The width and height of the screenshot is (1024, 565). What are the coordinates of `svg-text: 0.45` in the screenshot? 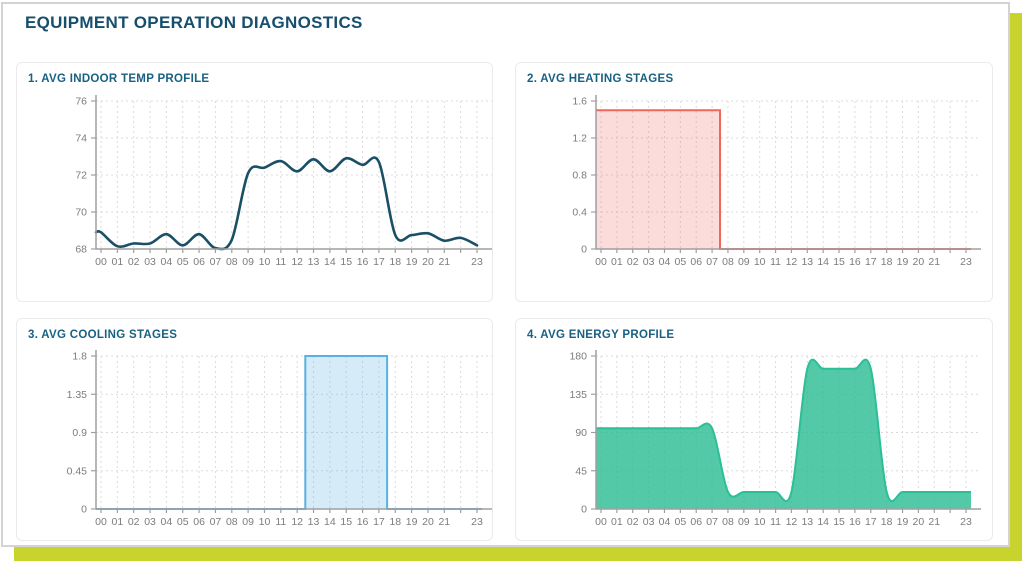 It's located at (77, 471).